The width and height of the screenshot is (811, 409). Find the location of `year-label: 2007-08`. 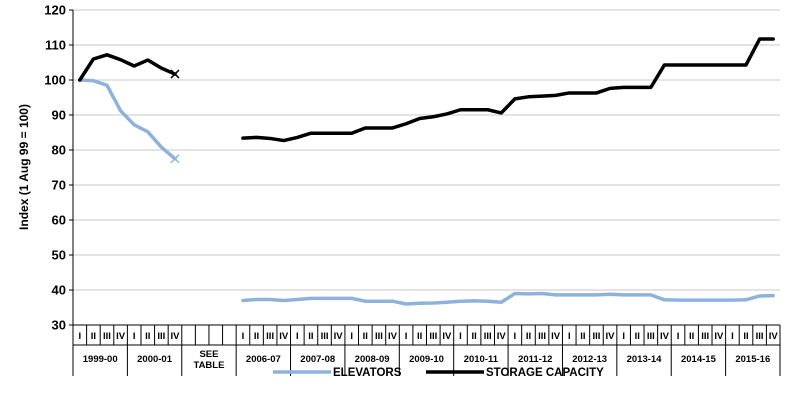

year-label: 2007-08 is located at coordinates (317, 359).